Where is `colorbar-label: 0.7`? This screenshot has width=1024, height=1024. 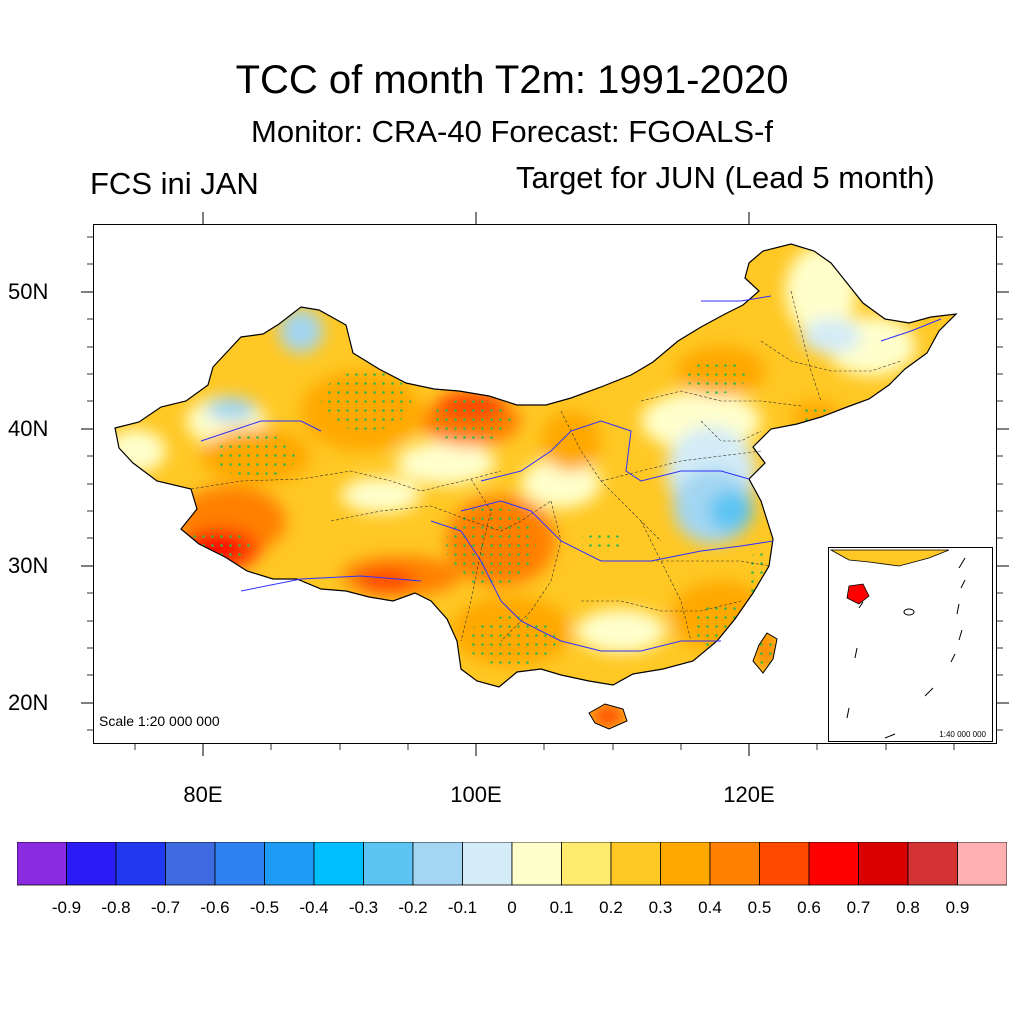 colorbar-label: 0.7 is located at coordinates (858, 907).